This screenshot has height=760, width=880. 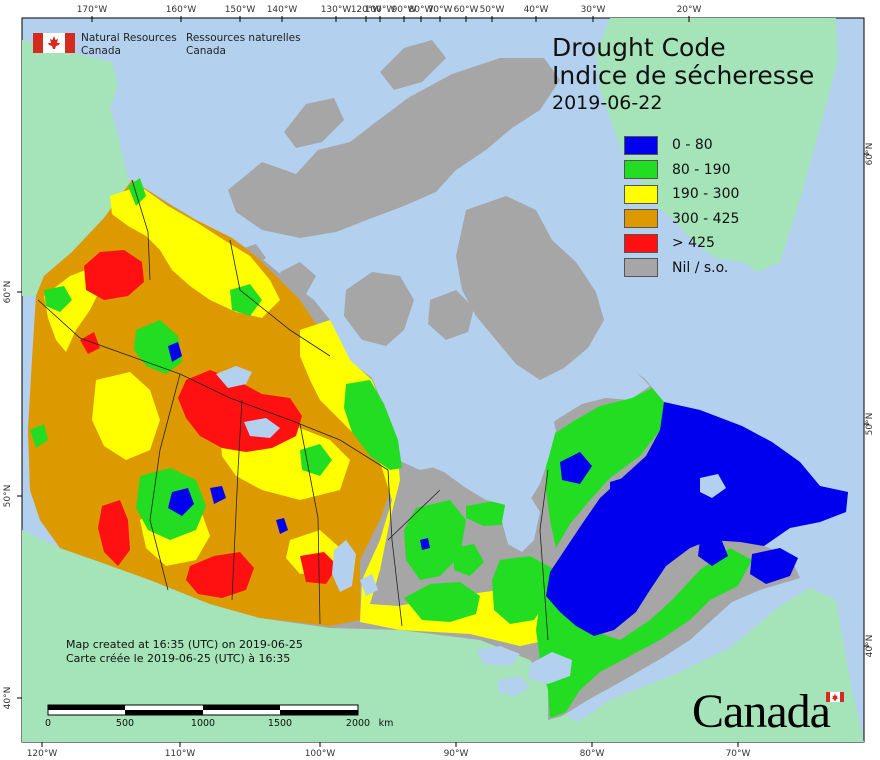 What do you see at coordinates (125, 723) in the screenshot?
I see `scale-label: 500` at bounding box center [125, 723].